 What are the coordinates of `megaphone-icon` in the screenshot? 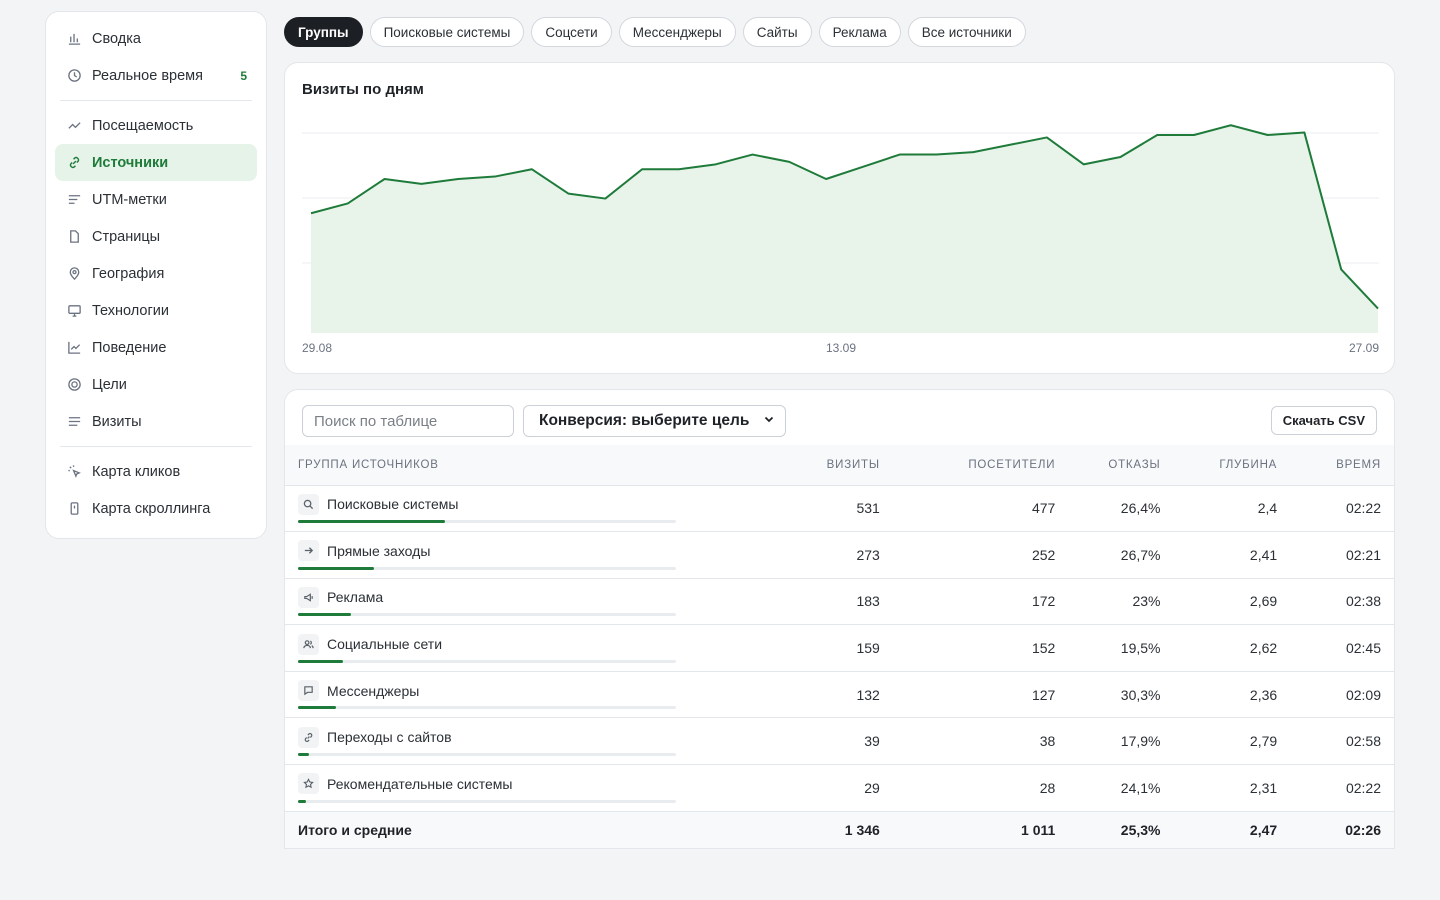 It's located at (308, 597).